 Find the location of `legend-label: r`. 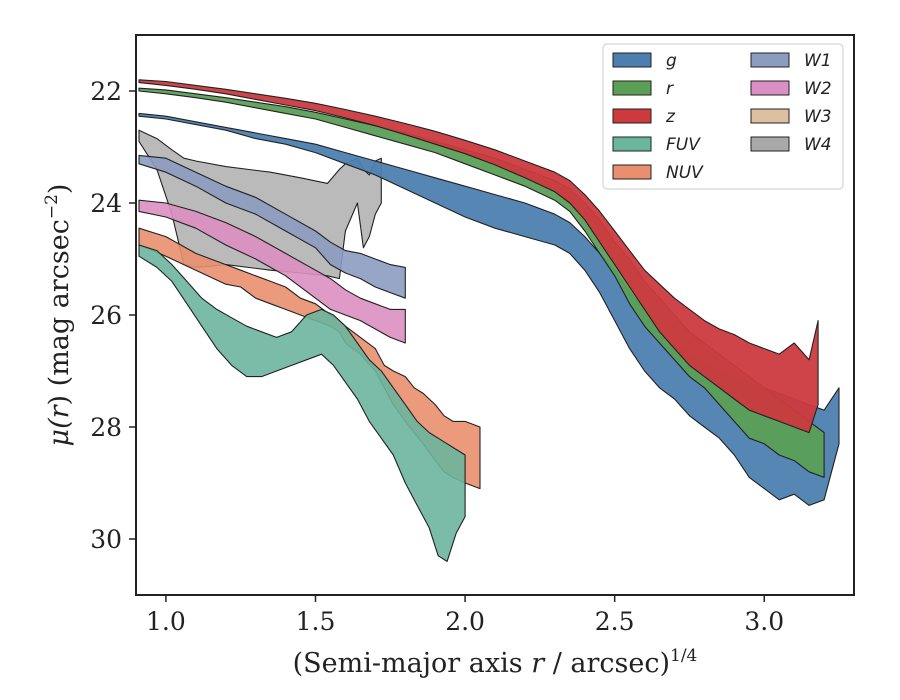

legend-label: r is located at coordinates (670, 89).